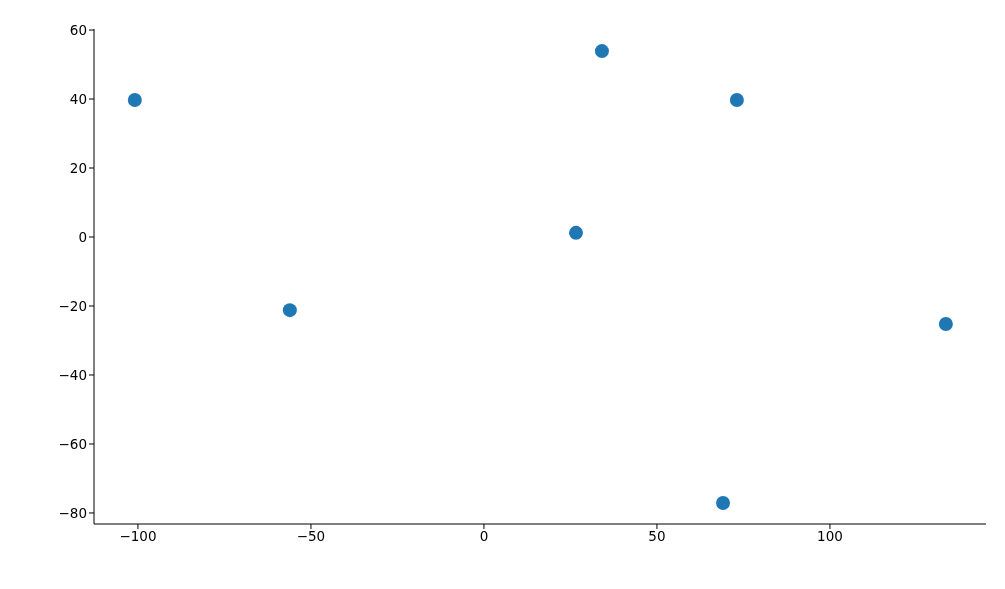 The image size is (1005, 589). What do you see at coordinates (830, 535) in the screenshot?
I see `x-tick-label: 100` at bounding box center [830, 535].